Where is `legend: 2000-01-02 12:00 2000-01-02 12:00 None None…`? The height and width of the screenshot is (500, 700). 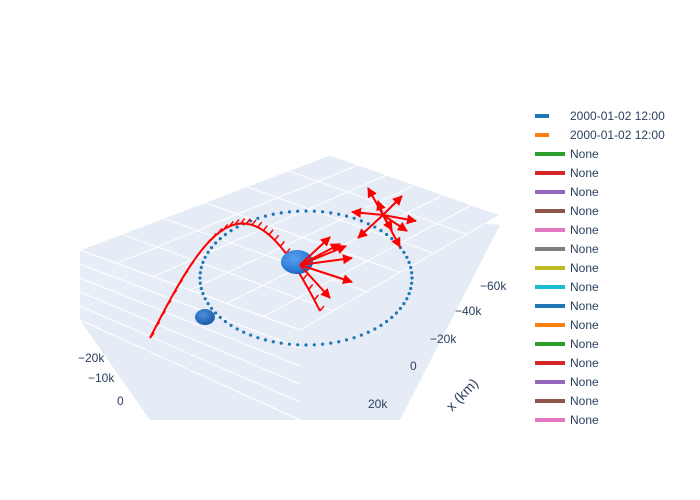
legend: 2000-01-02 12:00 2000-01-02 12:00 None None… is located at coordinates (600, 268).